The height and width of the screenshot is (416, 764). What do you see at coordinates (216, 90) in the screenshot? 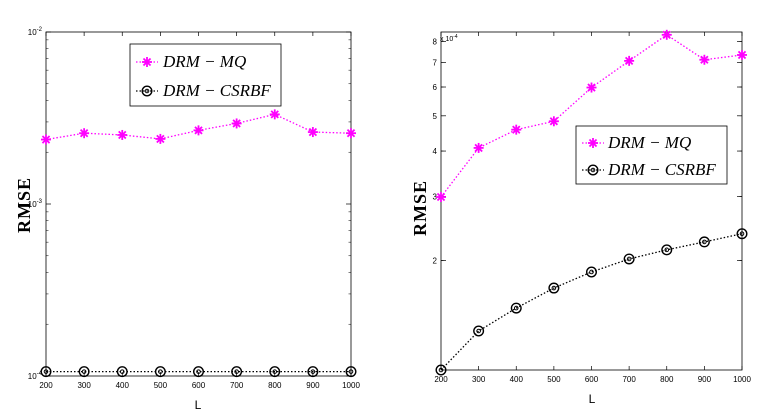
I see `left-legend-csrbf-label: DRM − CSRBF` at bounding box center [216, 90].